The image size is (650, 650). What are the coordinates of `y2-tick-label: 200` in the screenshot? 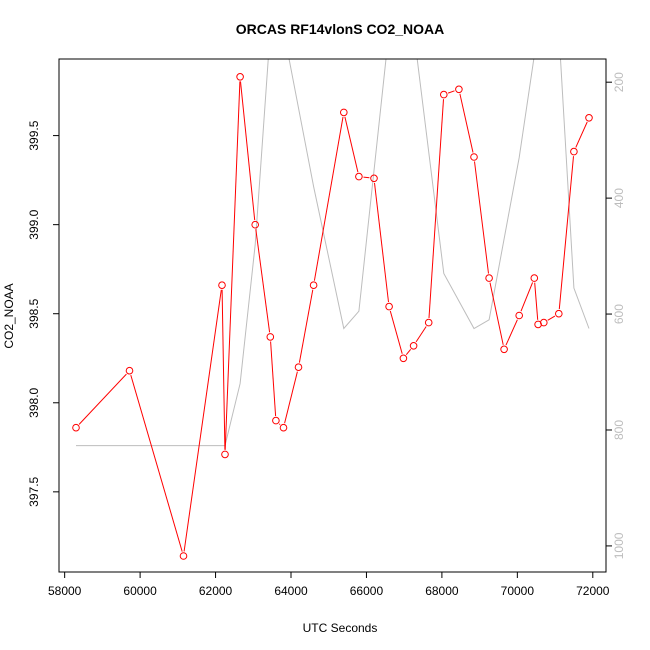 It's located at (619, 82).